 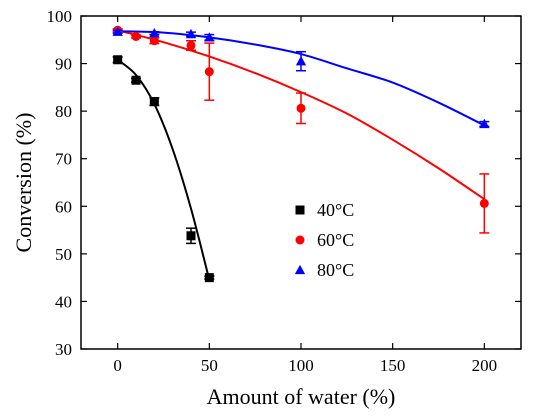 I want to click on x-tick-label: 50, so click(x=209, y=365).